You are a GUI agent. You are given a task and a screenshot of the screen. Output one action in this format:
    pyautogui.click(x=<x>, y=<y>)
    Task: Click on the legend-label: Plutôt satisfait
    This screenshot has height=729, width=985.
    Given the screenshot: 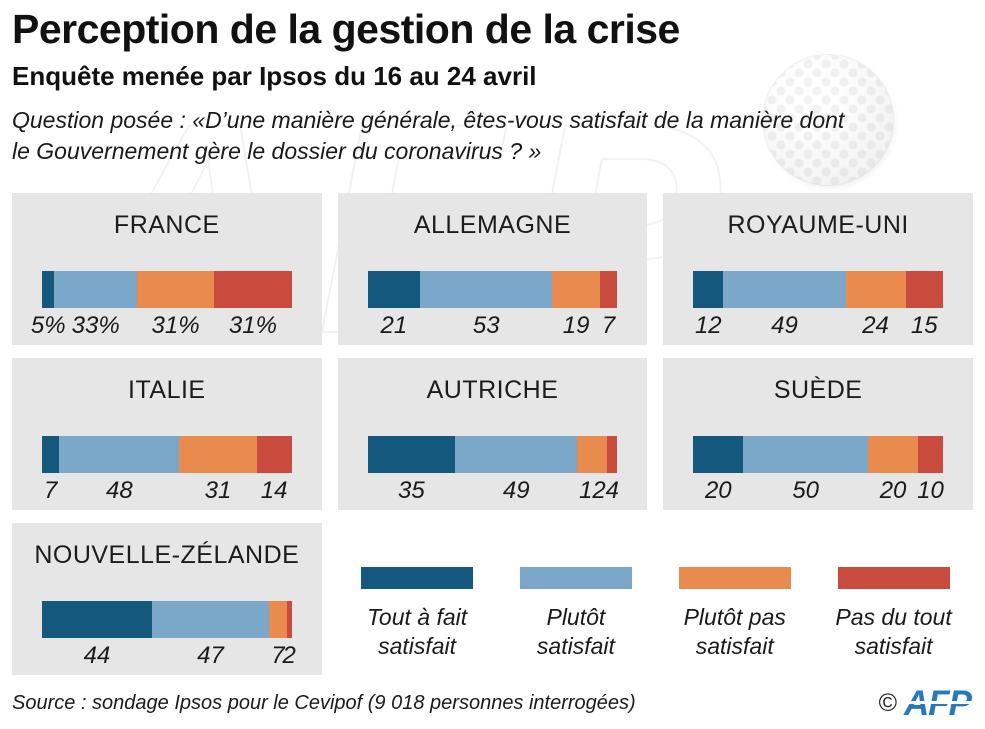 What is the action you would take?
    pyautogui.click(x=575, y=631)
    